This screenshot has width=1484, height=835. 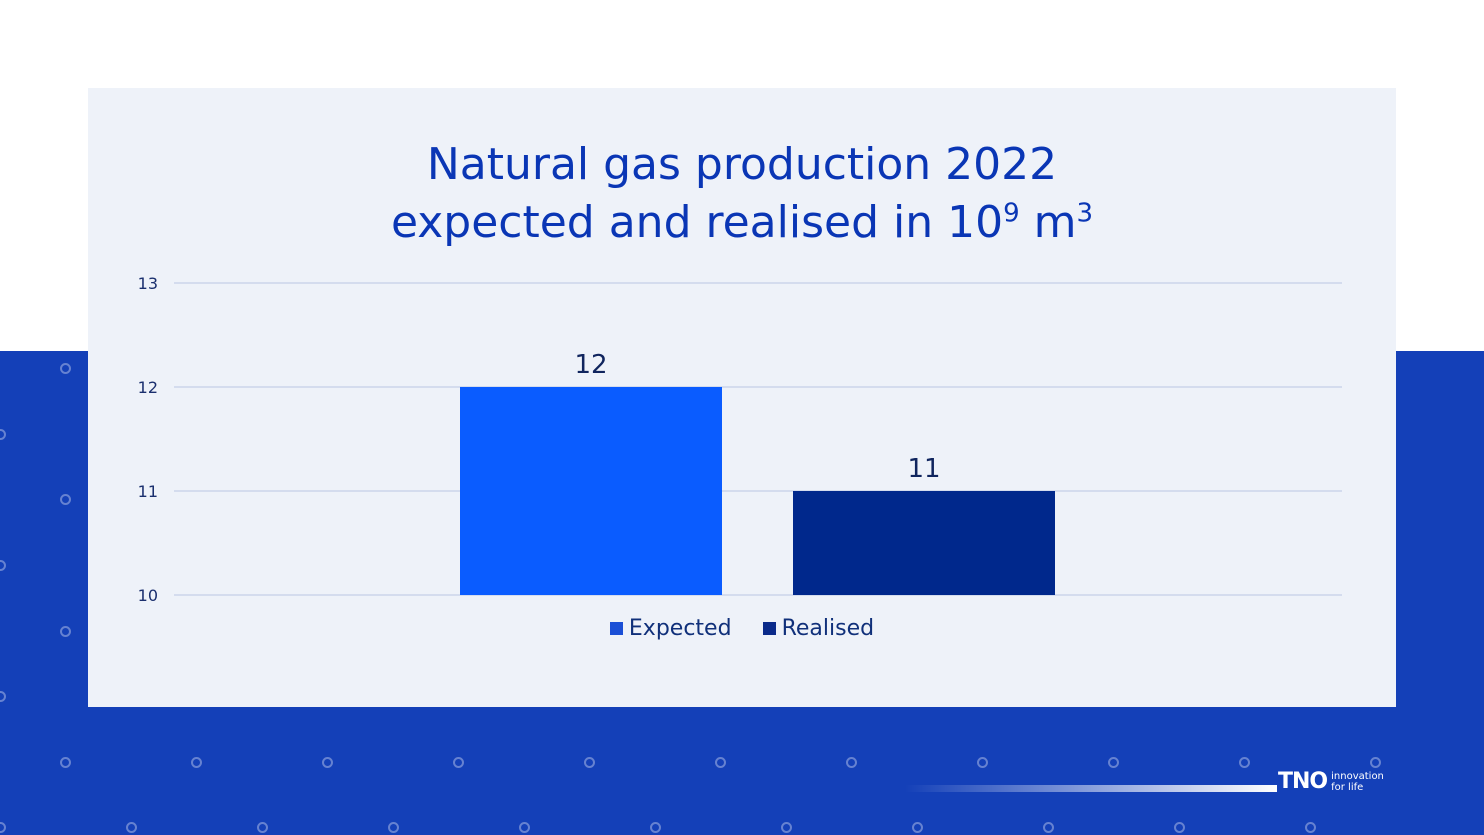 I want to click on title-line-1: Natural gas production 2022, so click(x=742, y=164).